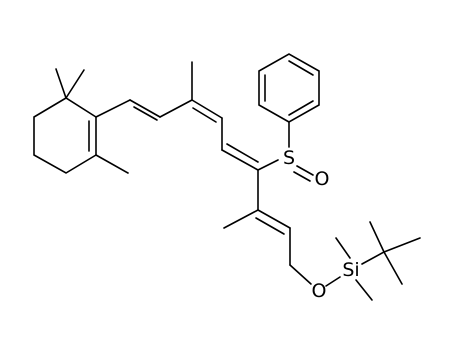 This screenshot has width=455, height=350. What do you see at coordinates (65, 135) in the screenshot?
I see `ring-bonds` at bounding box center [65, 135].